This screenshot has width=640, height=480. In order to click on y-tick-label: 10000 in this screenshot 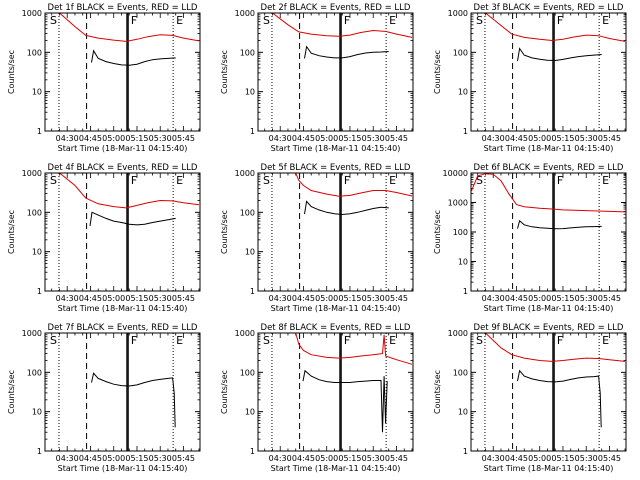, I will do `click(455, 173)`.